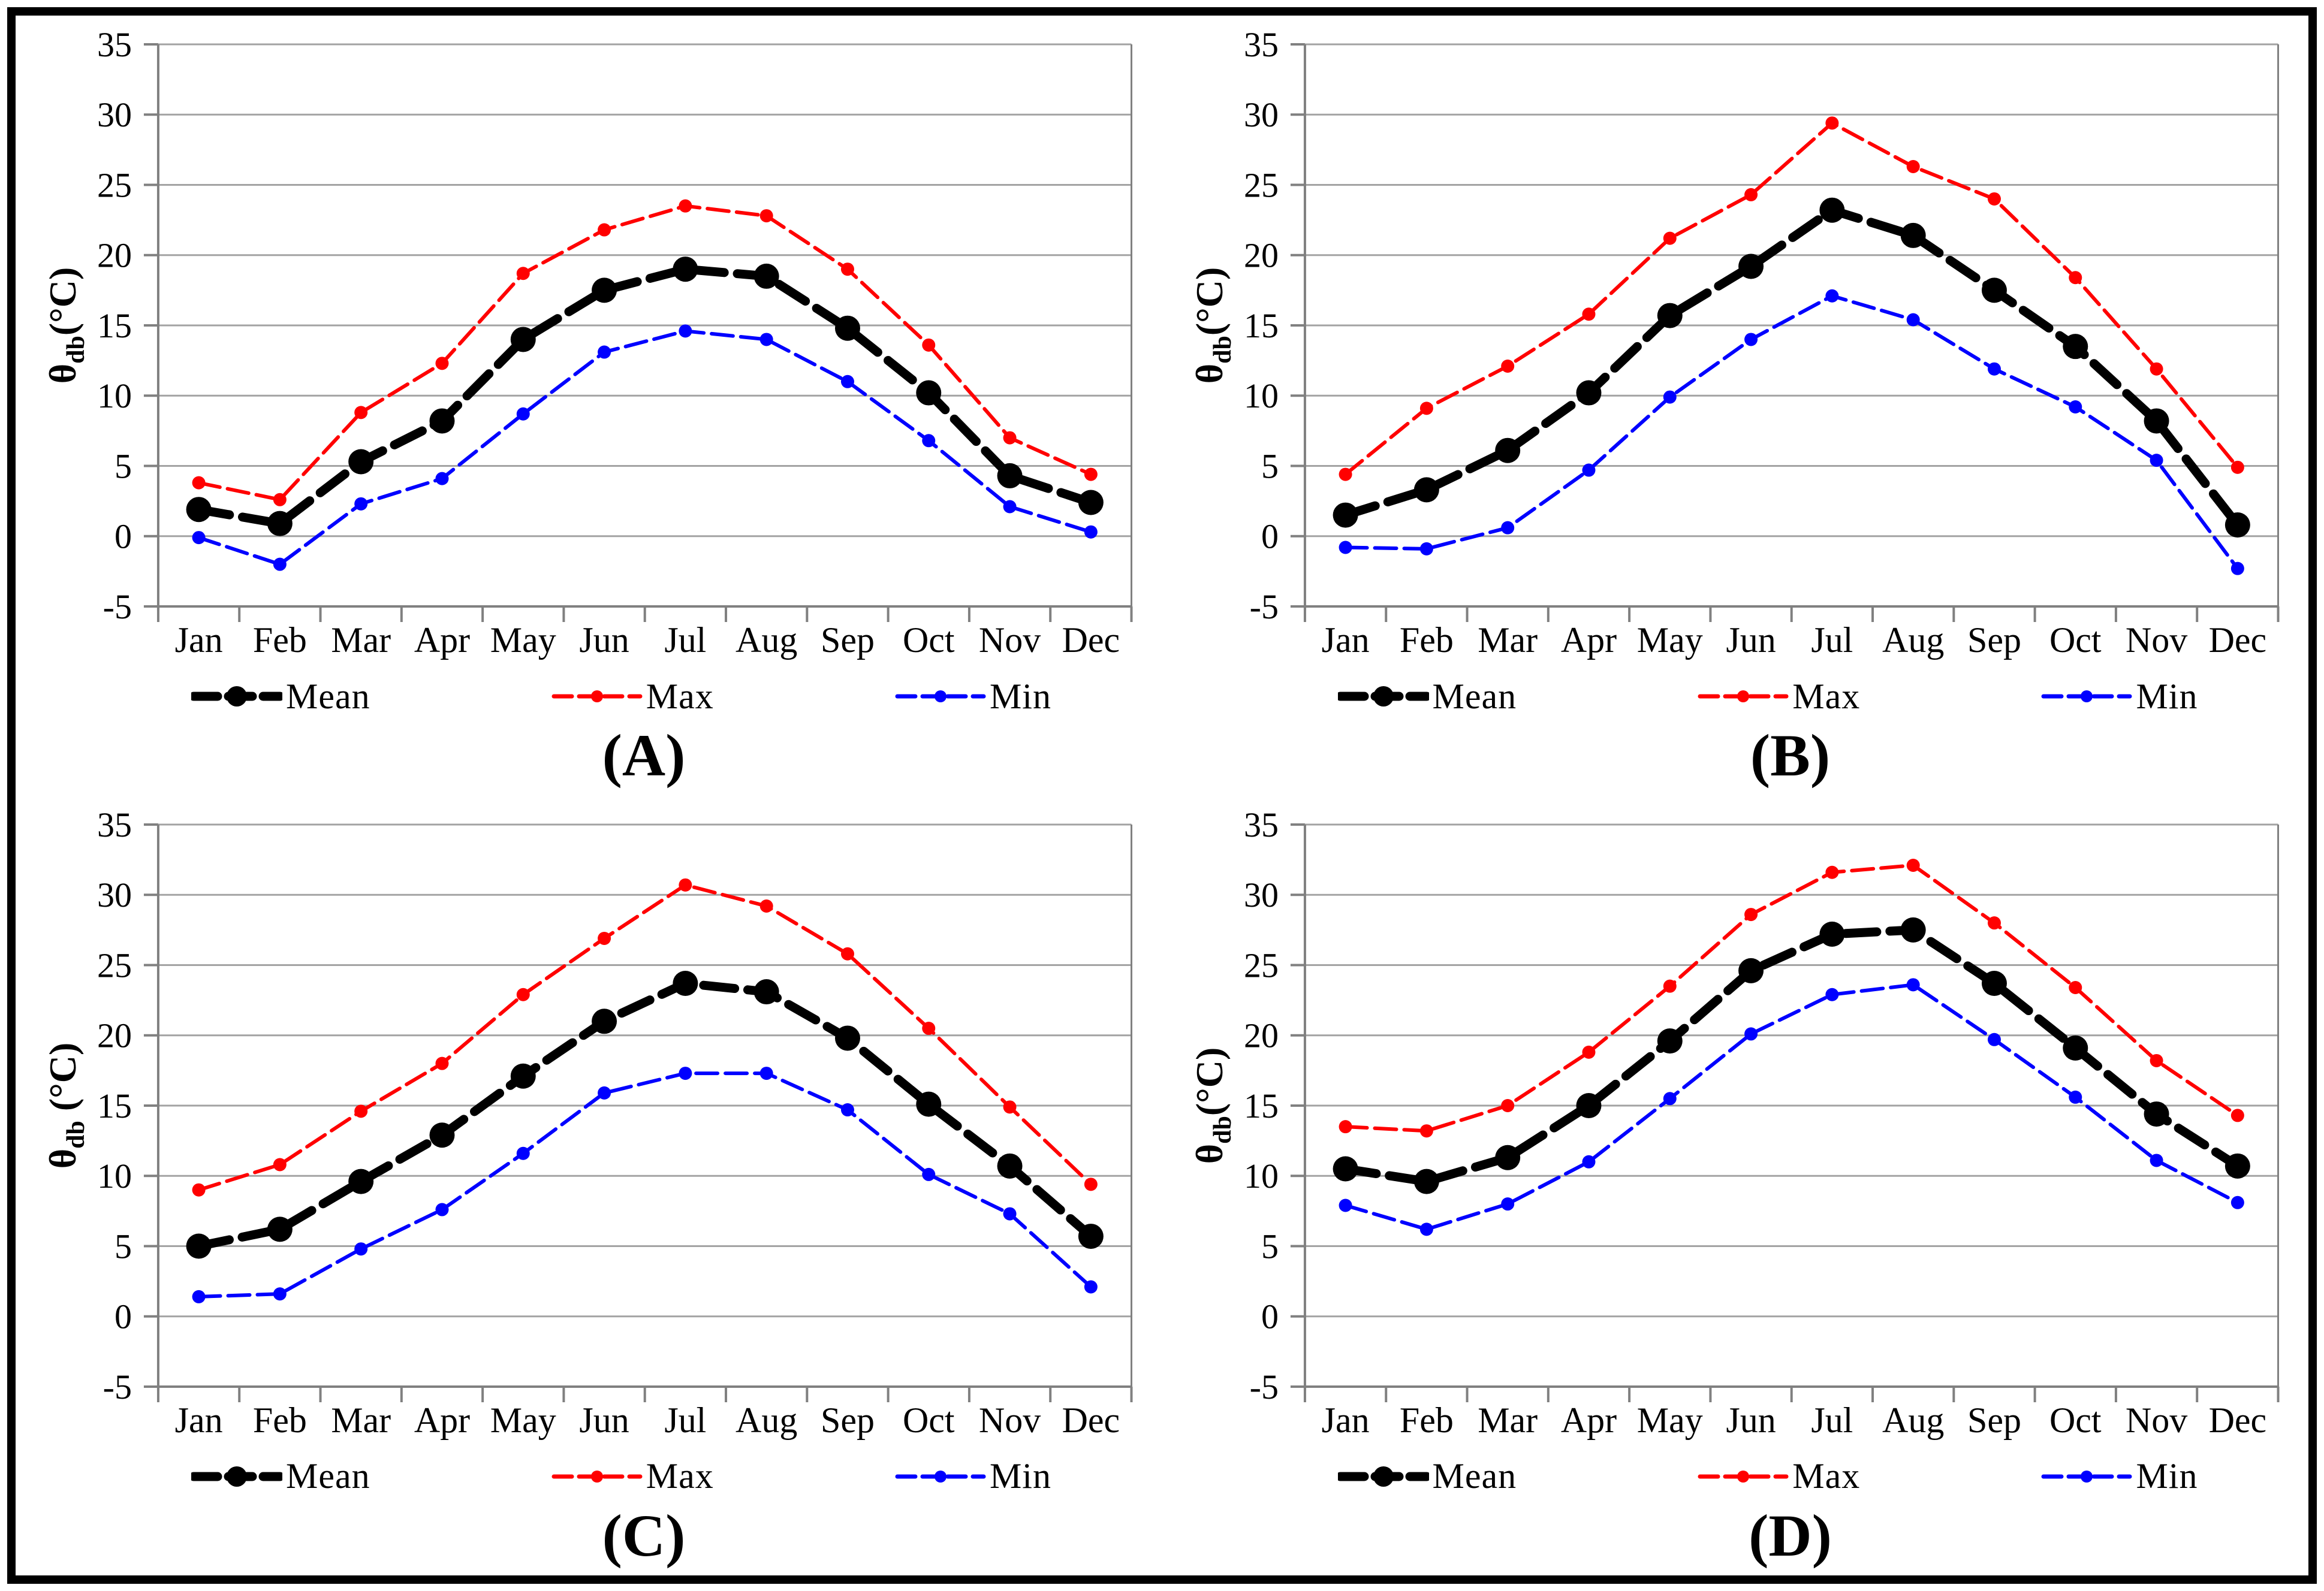  I want to click on y-tick-label: -5, so click(117, 606).